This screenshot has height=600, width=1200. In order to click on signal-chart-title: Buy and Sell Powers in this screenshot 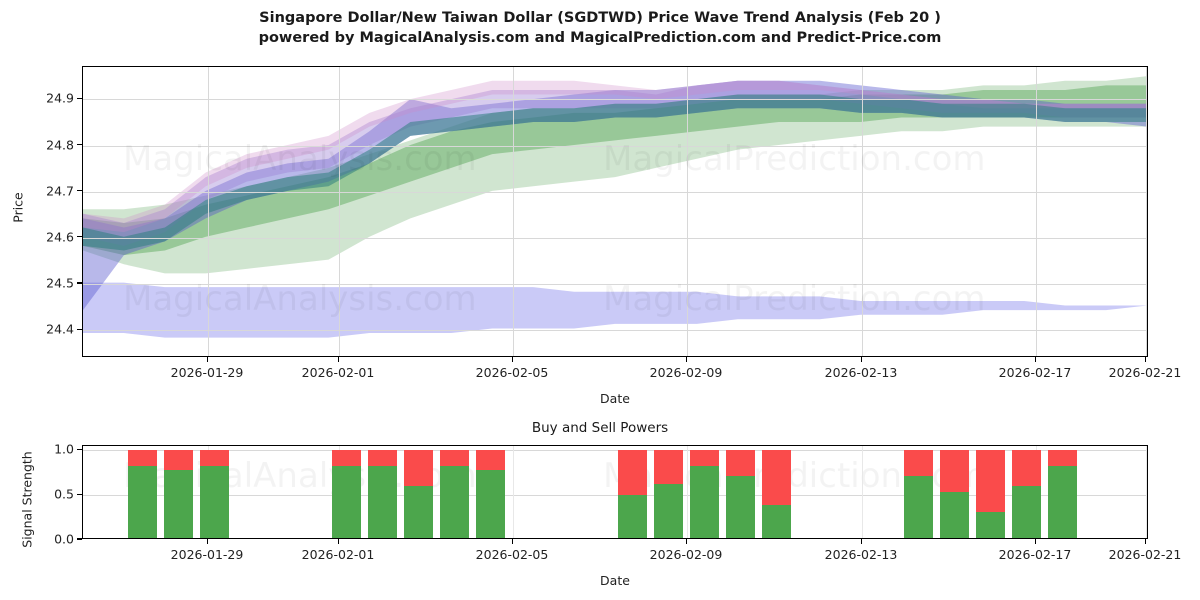, I will do `click(600, 428)`.